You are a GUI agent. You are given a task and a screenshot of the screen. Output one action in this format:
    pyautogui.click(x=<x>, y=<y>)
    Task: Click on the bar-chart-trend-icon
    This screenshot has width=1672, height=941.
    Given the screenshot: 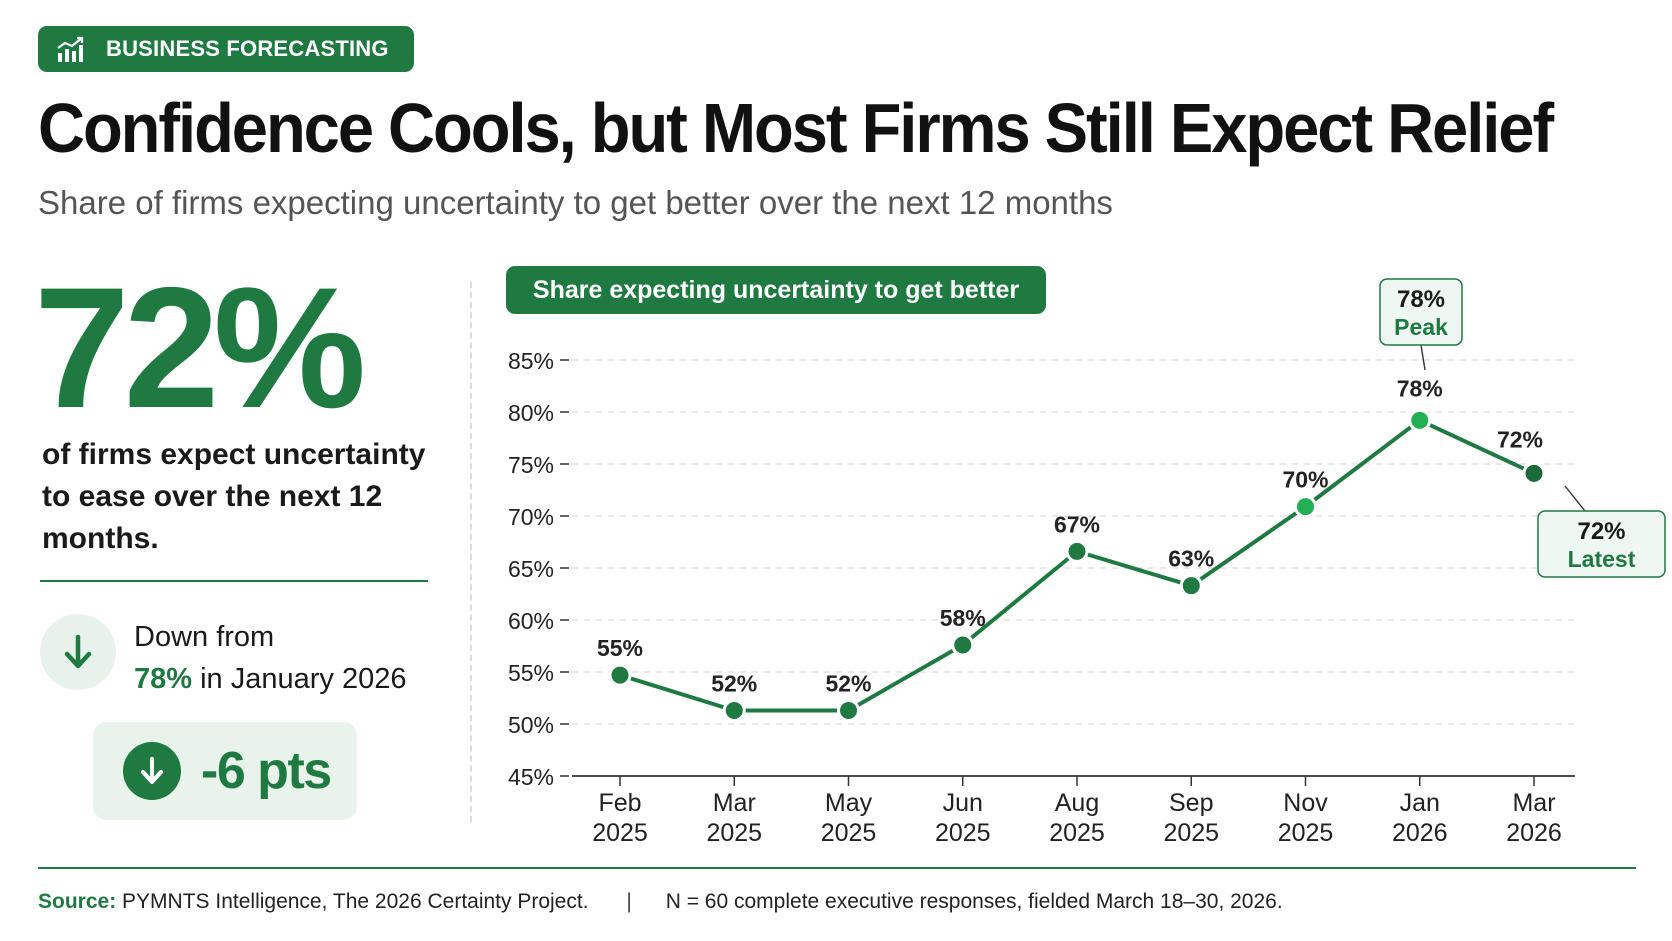 What is the action you would take?
    pyautogui.click(x=70, y=49)
    